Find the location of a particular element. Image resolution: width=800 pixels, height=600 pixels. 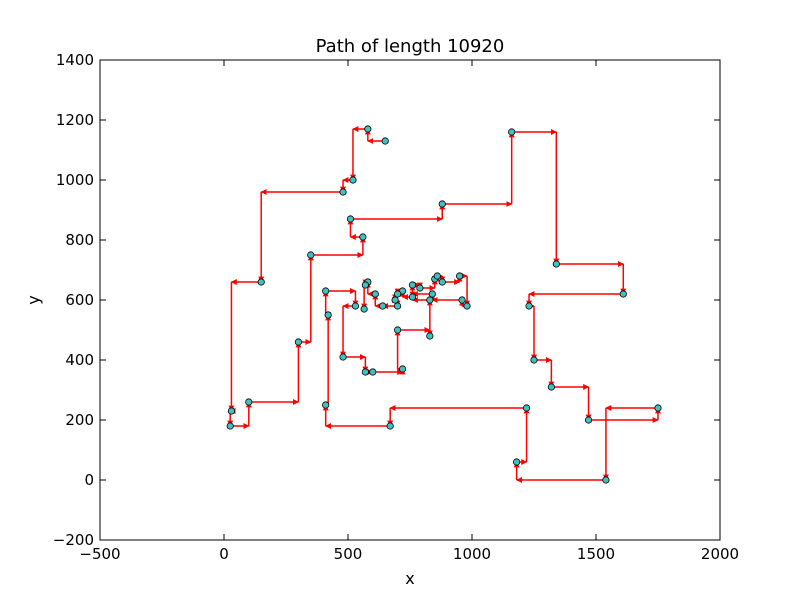

x-tick-label: 0 is located at coordinates (224, 554).